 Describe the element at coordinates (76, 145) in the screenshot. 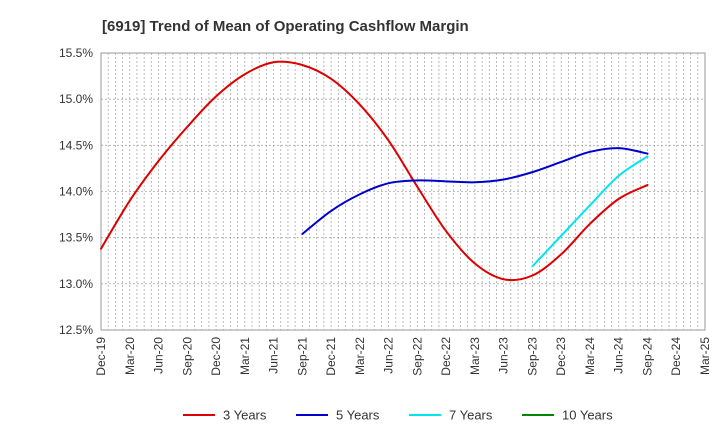

I see `y-tick-label: 14.5%` at that location.